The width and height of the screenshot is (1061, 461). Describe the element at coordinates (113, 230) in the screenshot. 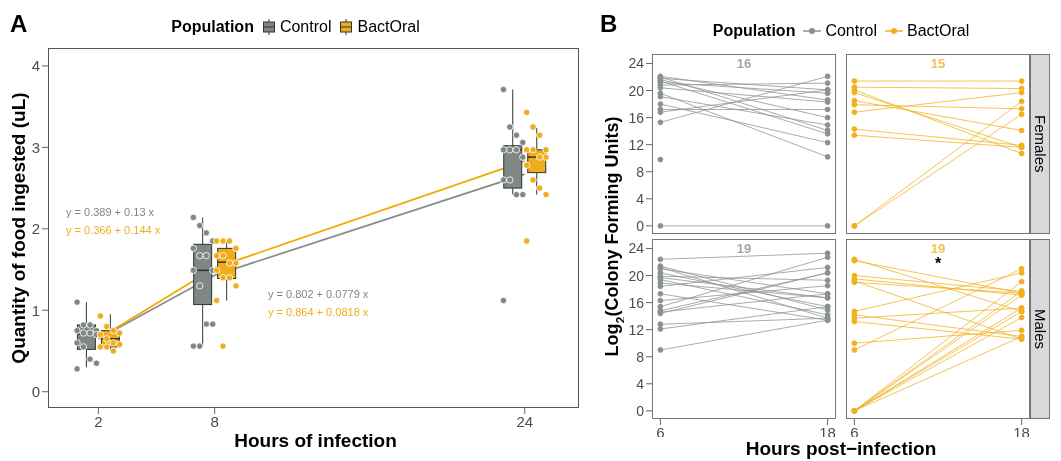

I see `annotation: y = 0.366 + 0.144 x` at that location.